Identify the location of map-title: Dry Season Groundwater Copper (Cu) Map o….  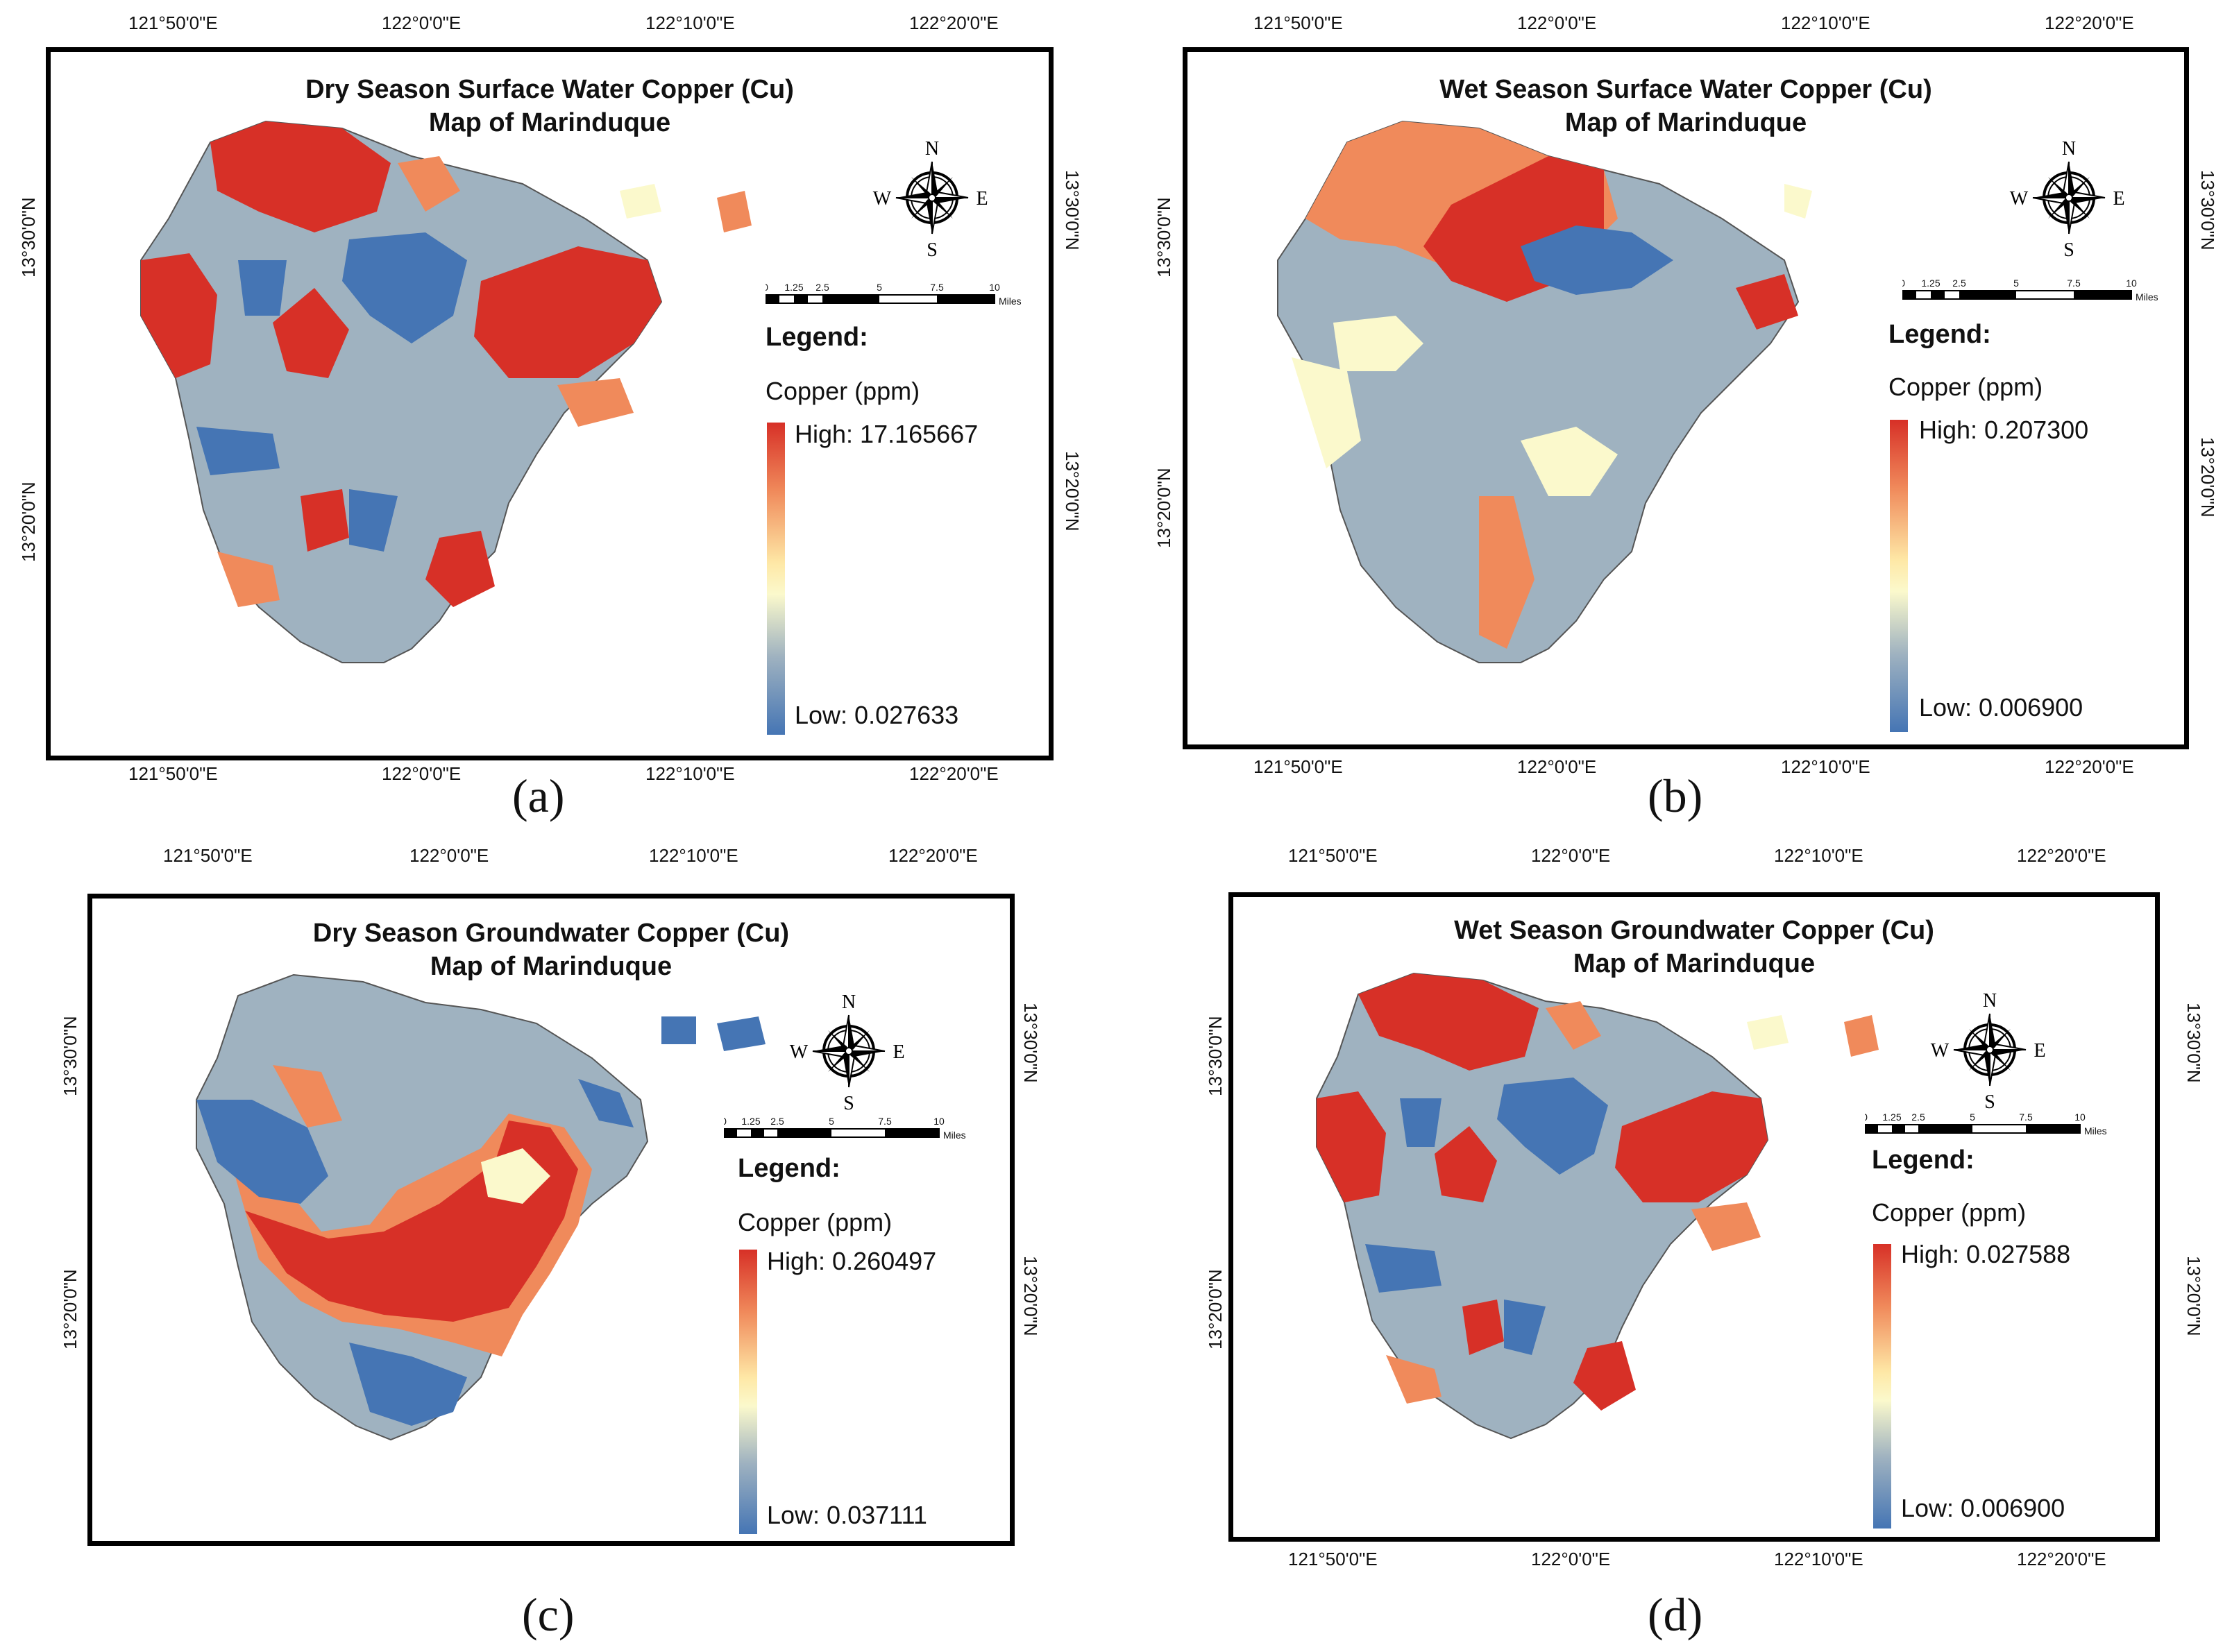
(551, 950).